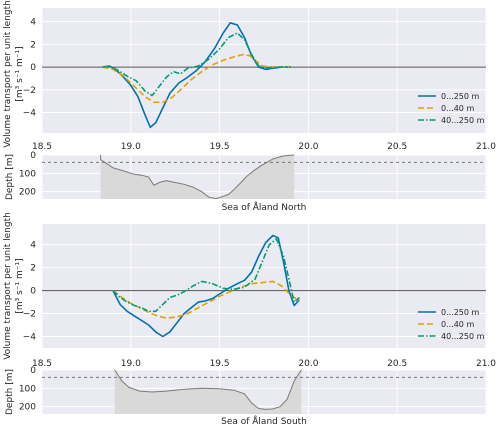  I want to click on north-depth-xlabel: Sea of Åland North, so click(264, 207).